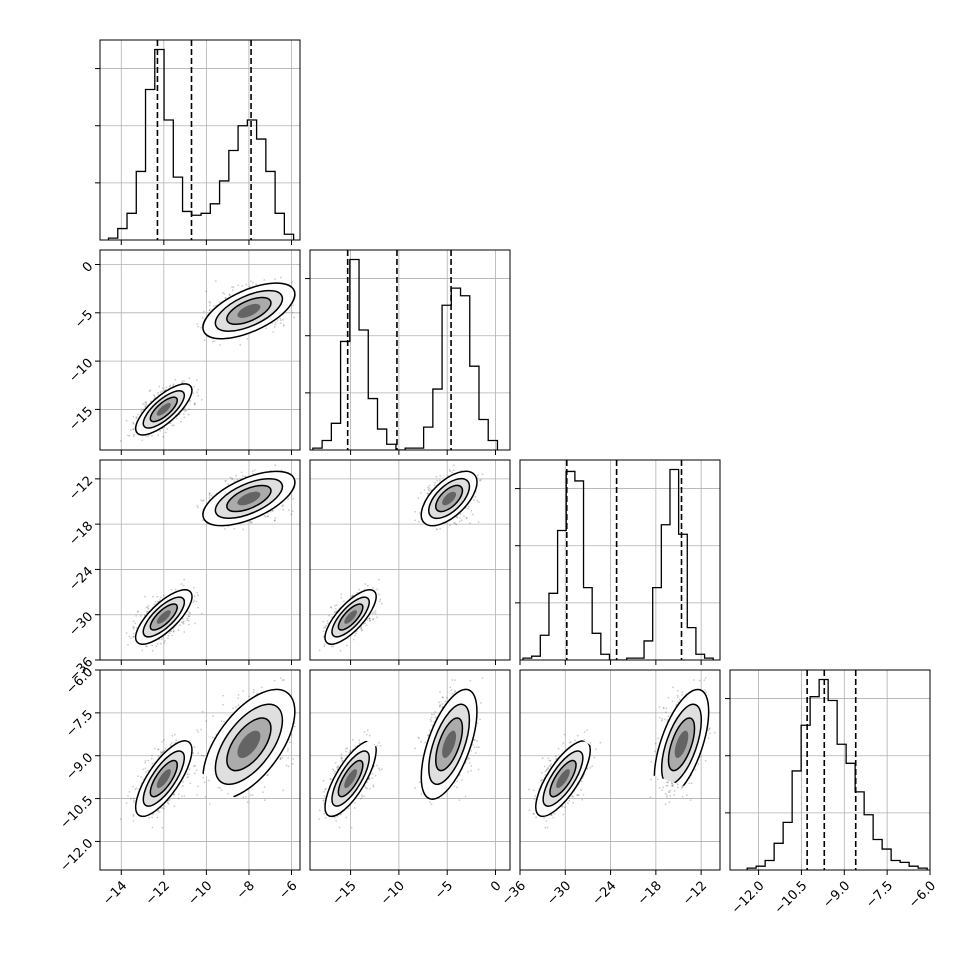 Image resolution: width=970 pixels, height=970 pixels. What do you see at coordinates (81, 534) in the screenshot?
I see `ytick-label: −18` at bounding box center [81, 534].